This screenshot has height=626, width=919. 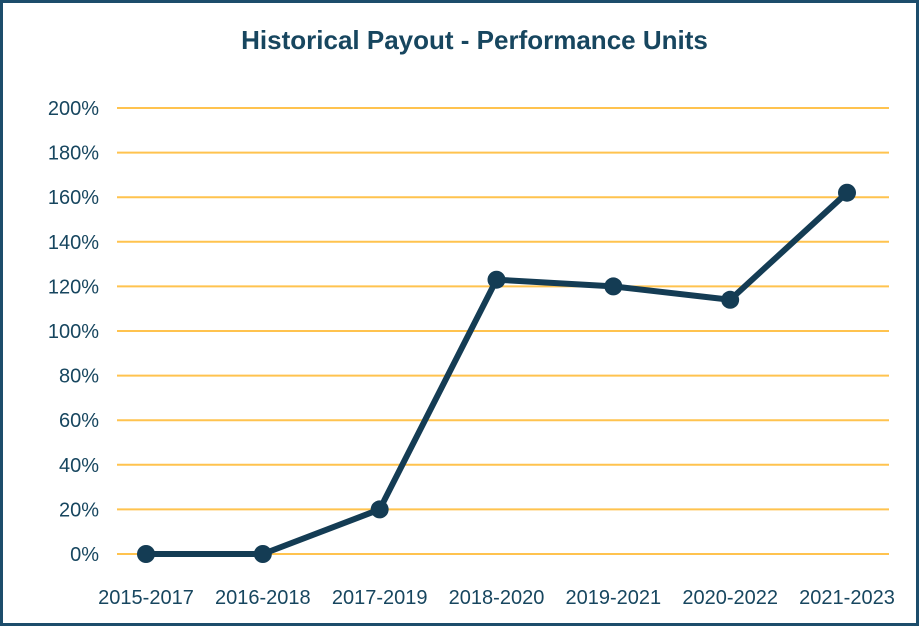 I want to click on x-tick-label: 2016-2018, so click(x=263, y=598).